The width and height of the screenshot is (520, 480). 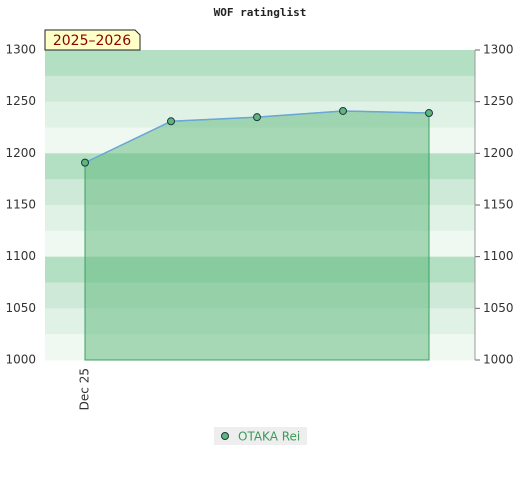 I want to click on legend-label: OTAKA Rei, so click(x=269, y=437).